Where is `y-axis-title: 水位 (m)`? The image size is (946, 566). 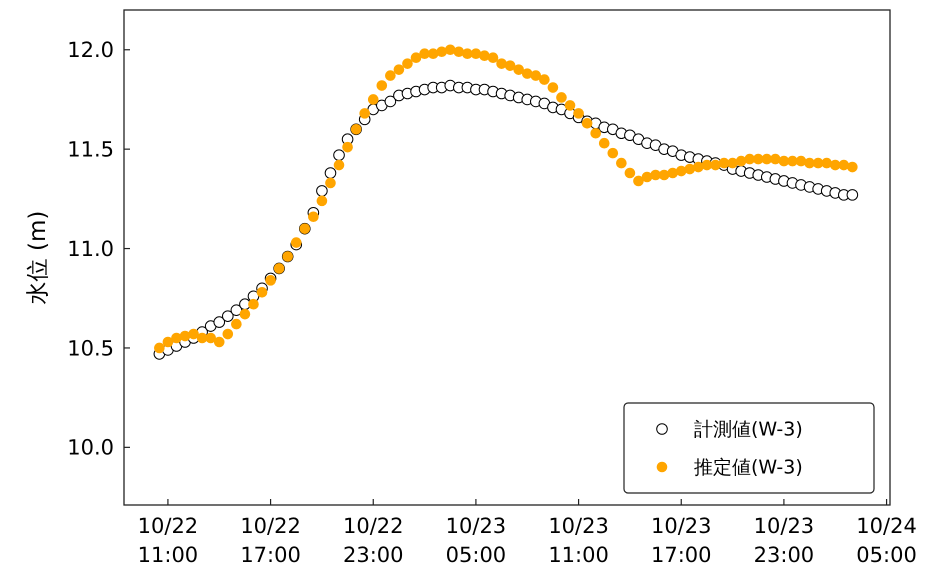
y-axis-title: 水位 (m) is located at coordinates (38, 257).